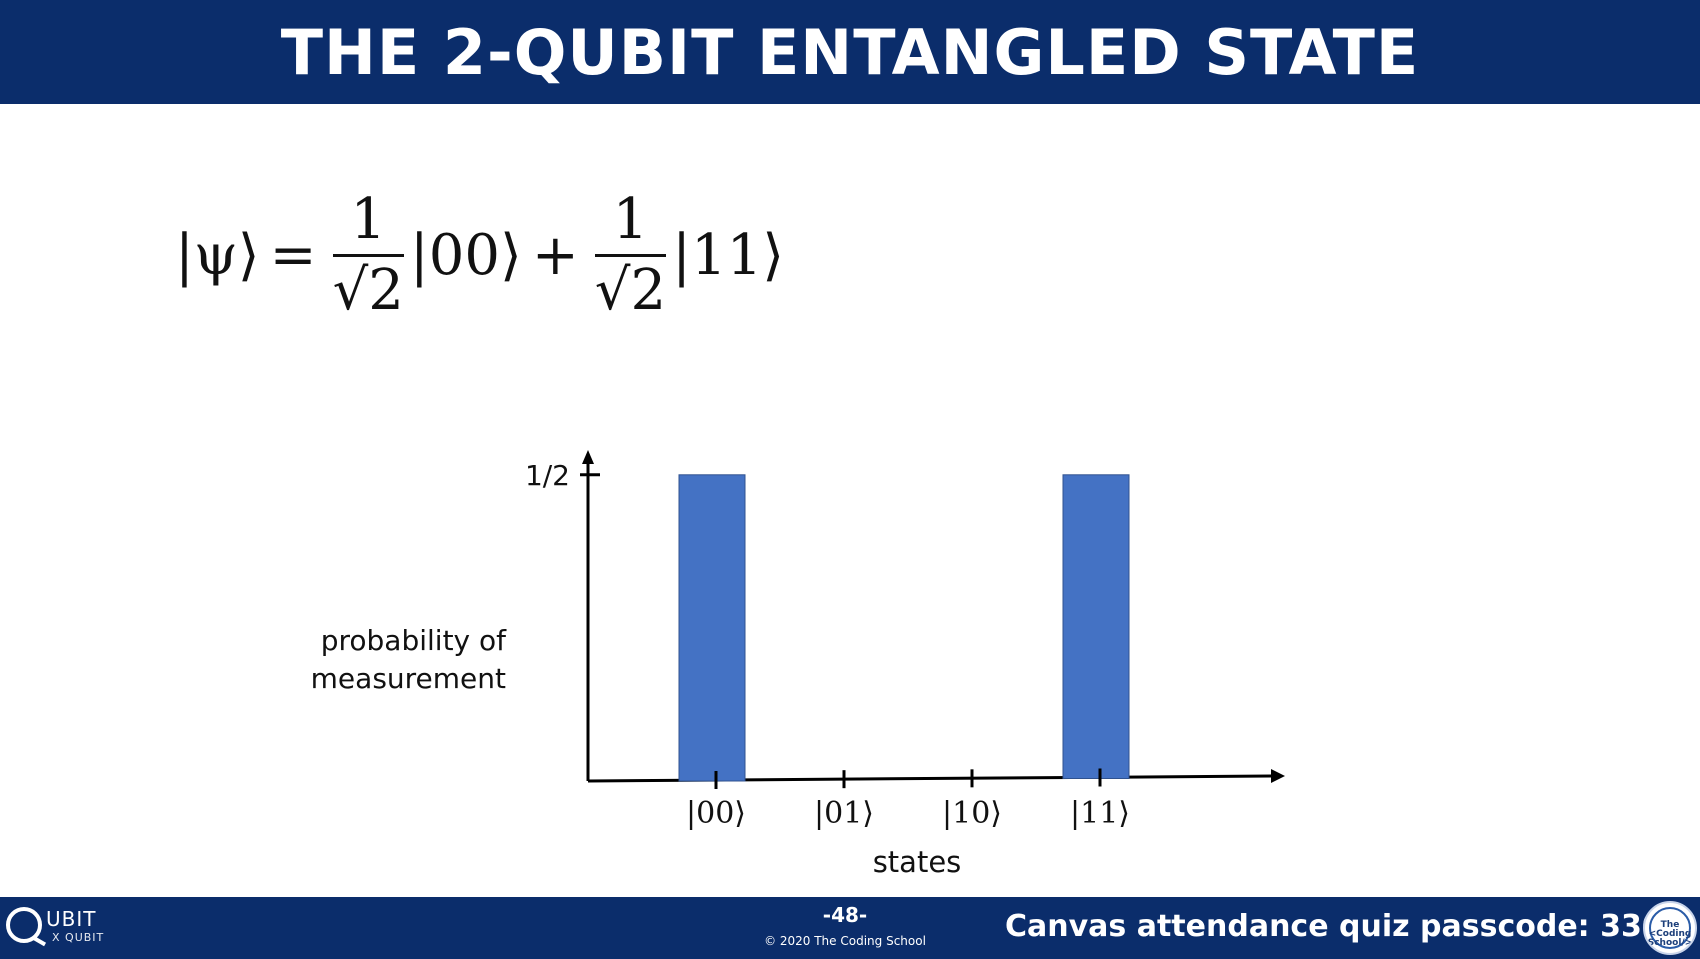 The width and height of the screenshot is (1700, 959). What do you see at coordinates (555, 255) in the screenshot?
I see `equation-plus: +` at bounding box center [555, 255].